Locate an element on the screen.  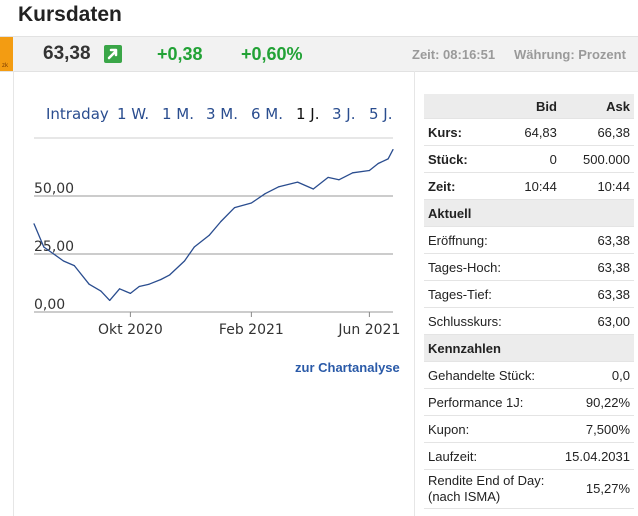
table-row: Tages-Tief: 63,38 is located at coordinates (529, 294).